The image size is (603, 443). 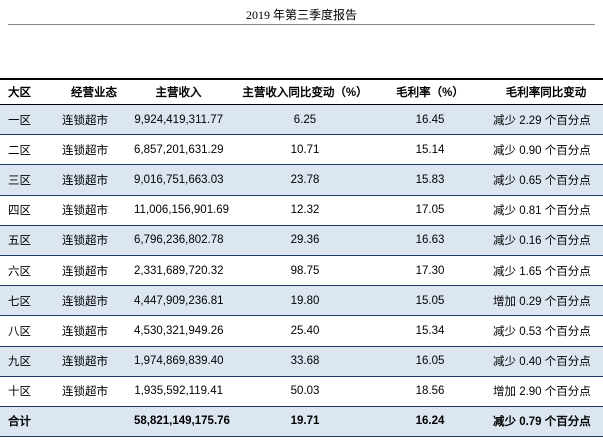 I want to click on table-cell: 29.36, so click(x=305, y=240).